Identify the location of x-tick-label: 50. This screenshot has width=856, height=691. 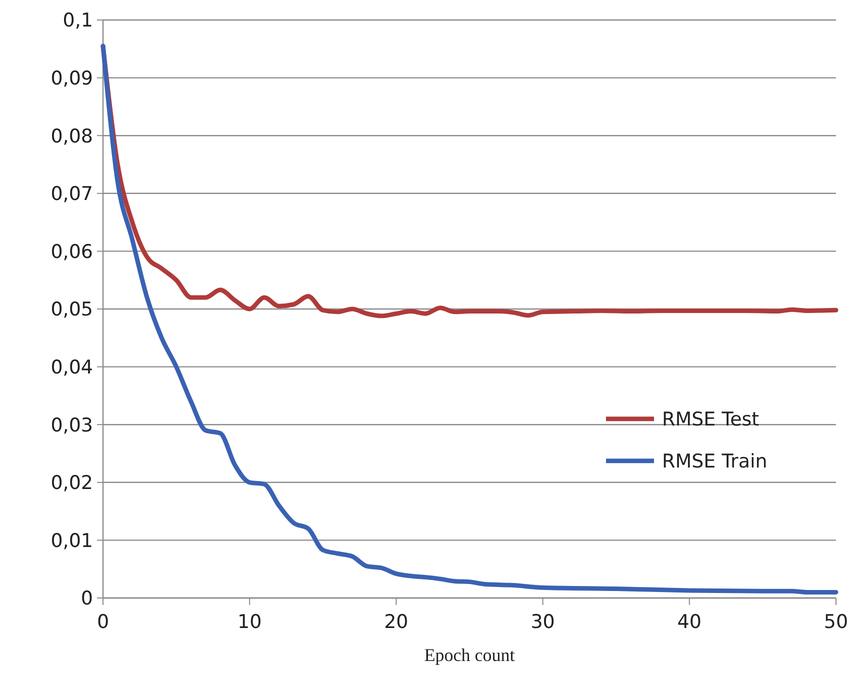
(836, 622).